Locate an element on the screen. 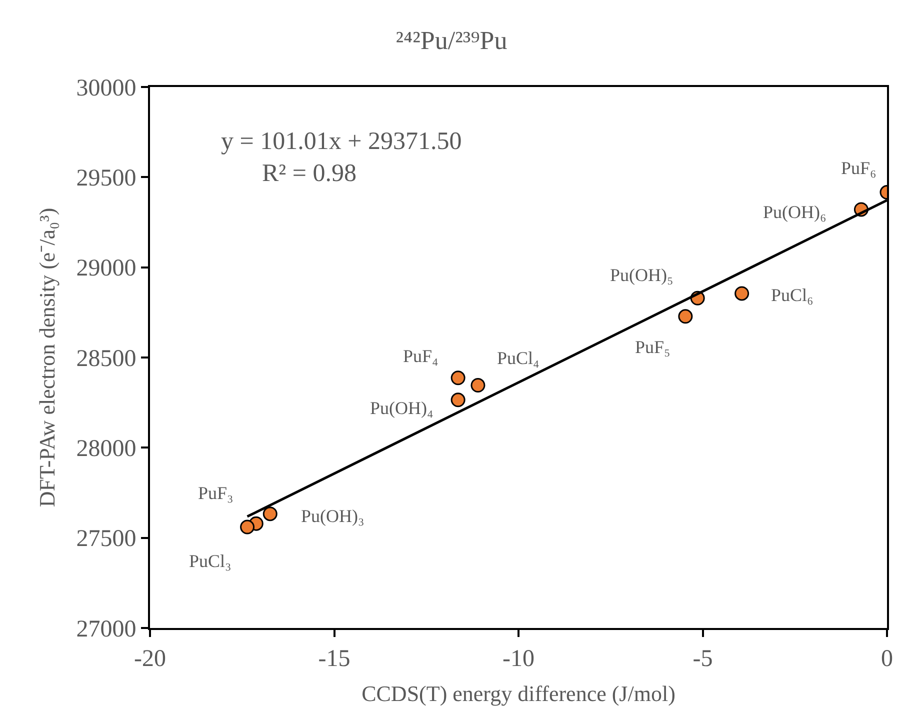 This screenshot has width=903, height=723. annotation: PuF₃ is located at coordinates (216, 493).